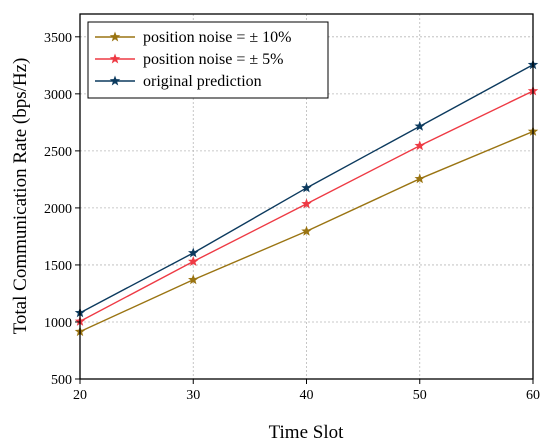 The width and height of the screenshot is (550, 443). I want to click on y-tick-label: 2500, so click(58, 152).